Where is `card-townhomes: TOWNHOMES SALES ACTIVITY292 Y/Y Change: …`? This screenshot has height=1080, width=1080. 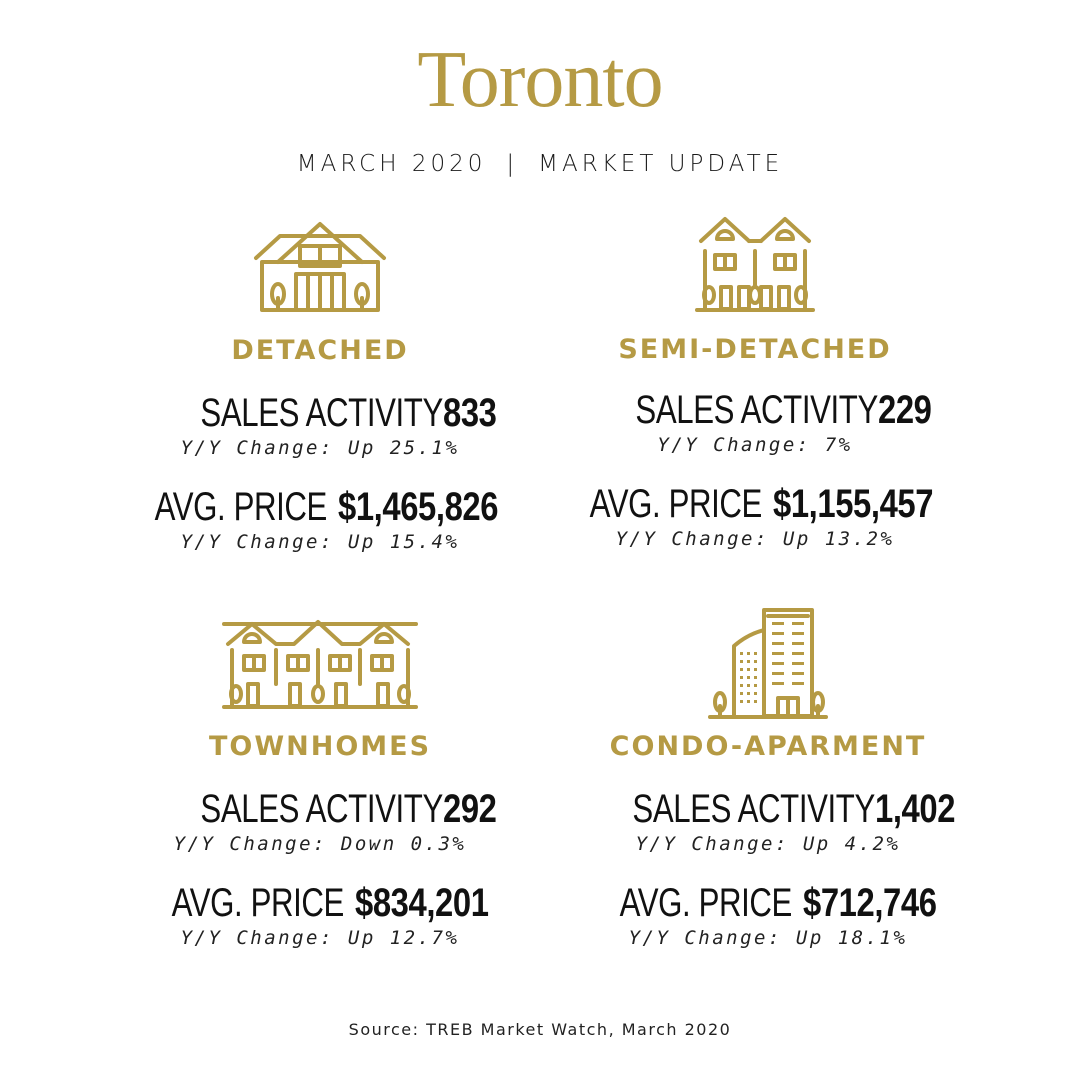 card-townhomes: TOWNHOMES SALES ACTIVITY292 Y/Y Change: … is located at coordinates (320, 784).